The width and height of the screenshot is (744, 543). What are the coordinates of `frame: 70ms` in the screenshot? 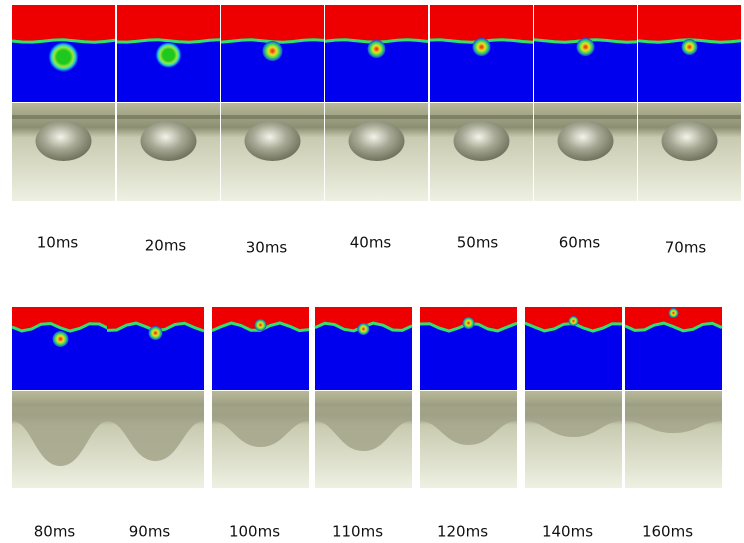 It's located at (689, 131).